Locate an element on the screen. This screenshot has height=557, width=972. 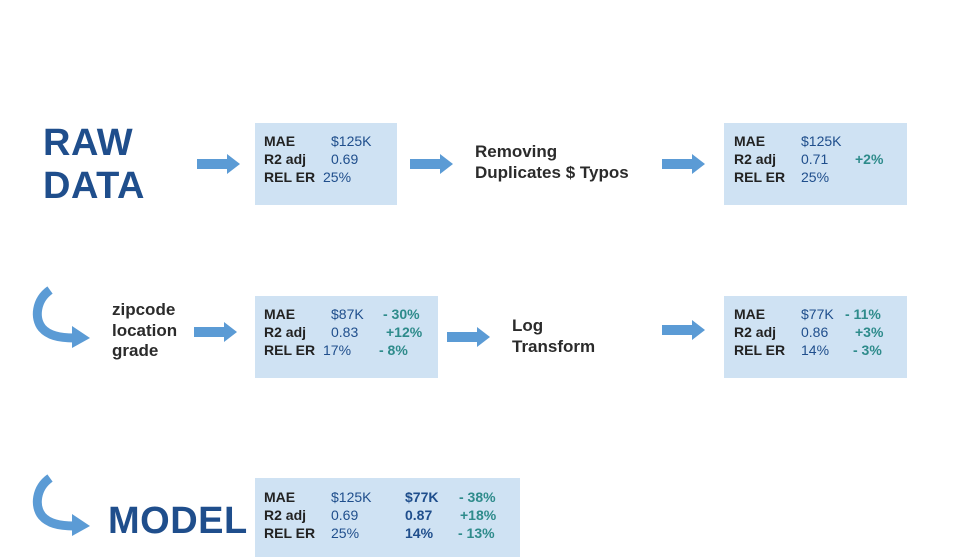
step-label-line: location is located at coordinates (145, 330).